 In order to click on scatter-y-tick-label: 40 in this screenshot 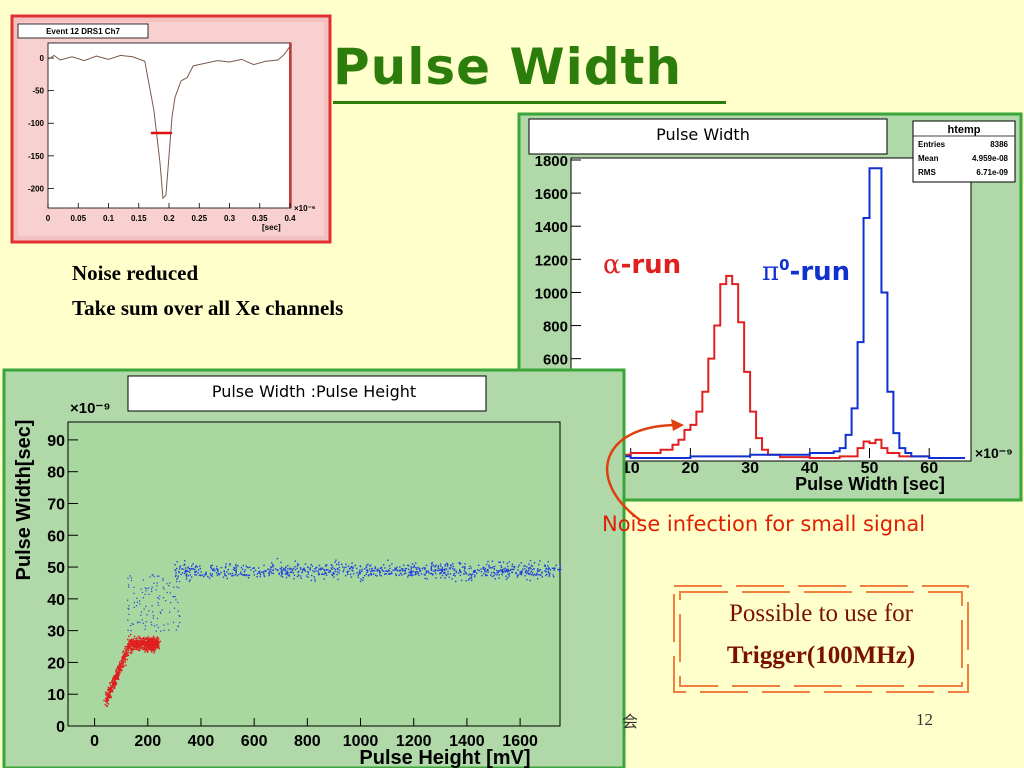, I will do `click(56, 600)`.